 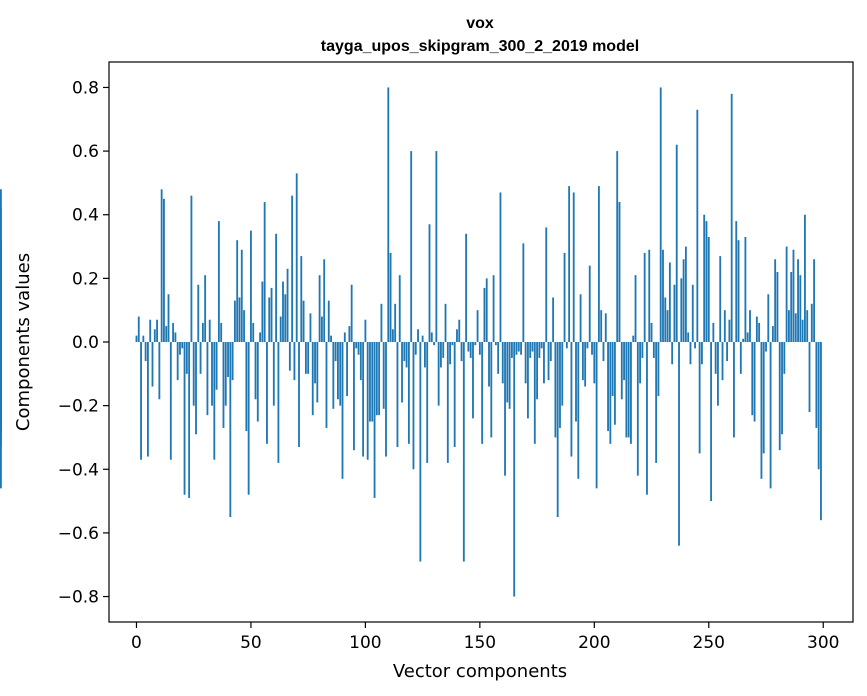 I want to click on y-tick-label: −0.6, so click(x=78, y=534).